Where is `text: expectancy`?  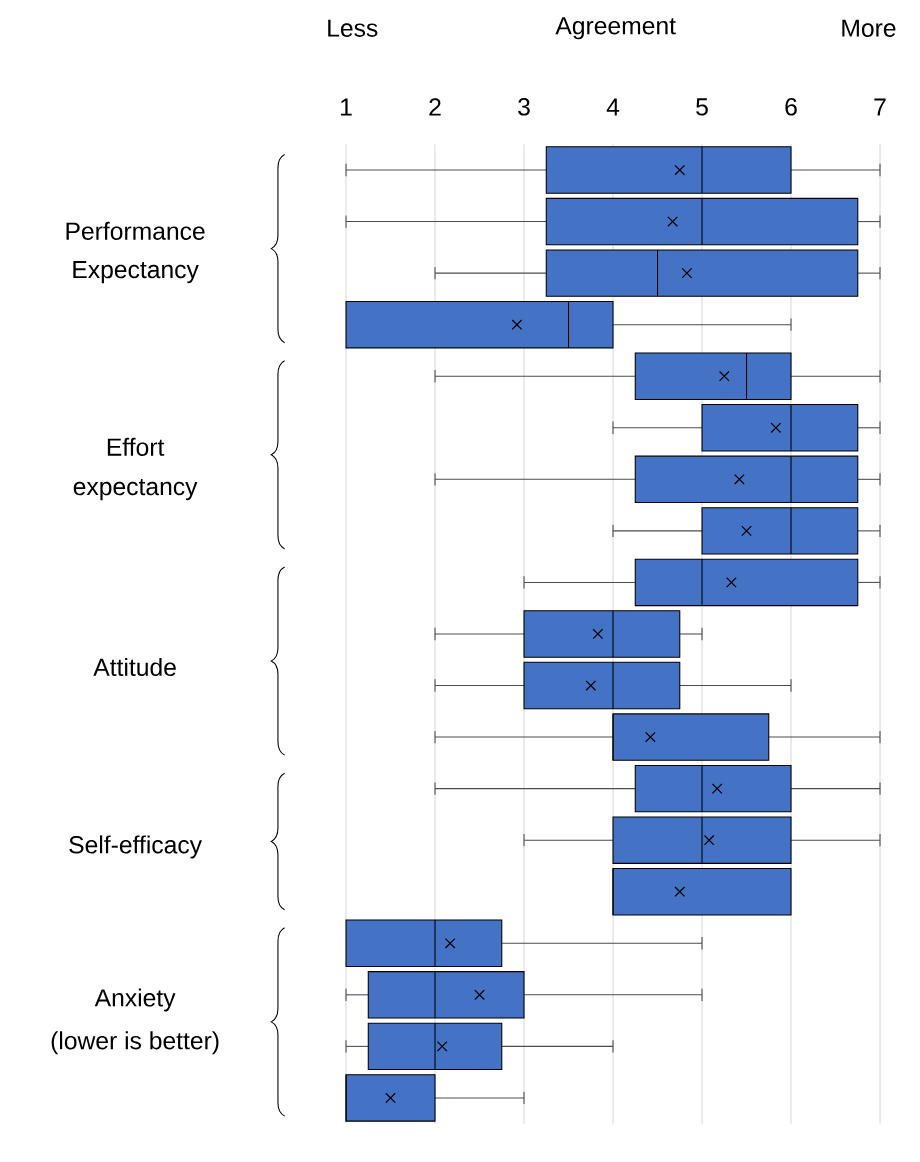
text: expectancy is located at coordinates (135, 490).